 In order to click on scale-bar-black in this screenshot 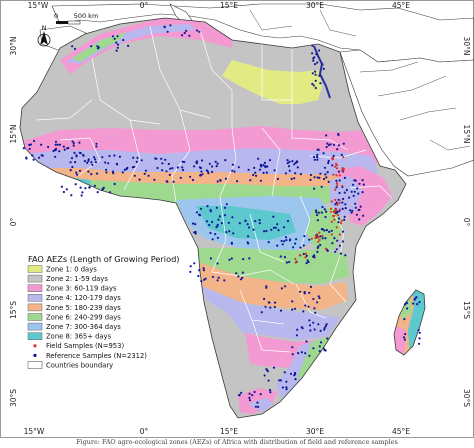, I will do `click(62, 22)`.